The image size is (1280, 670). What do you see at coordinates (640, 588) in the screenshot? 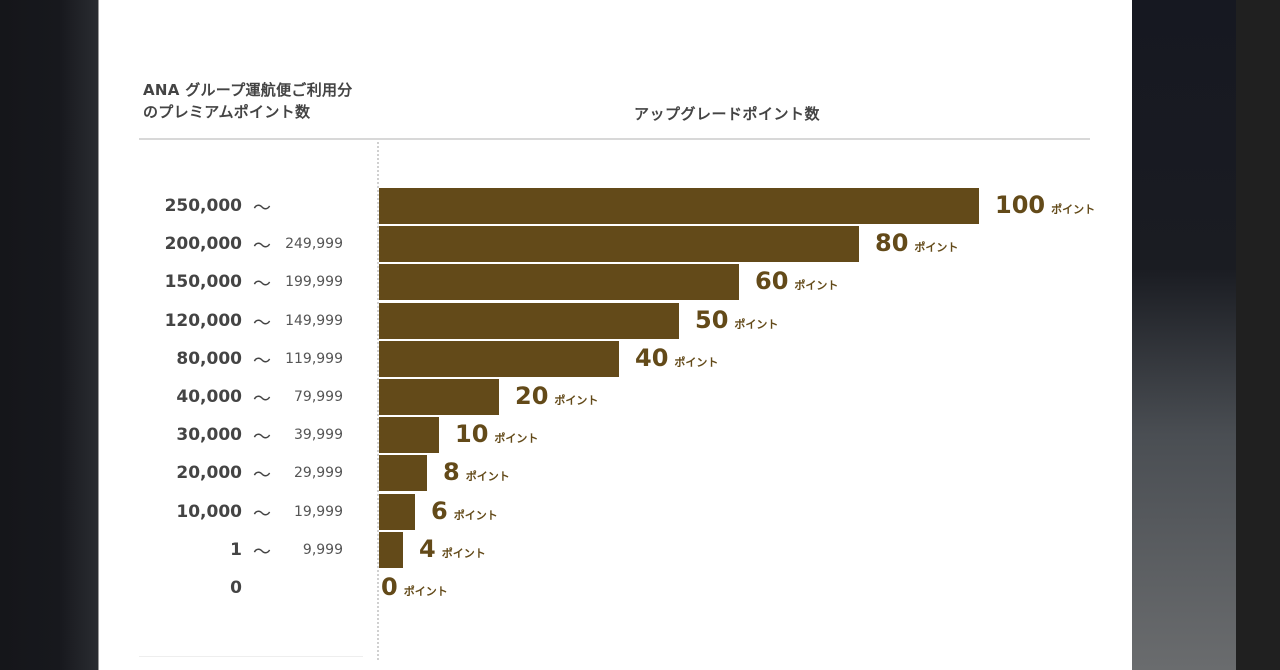
I see `chart-row: 0 0 ポイント` at bounding box center [640, 588].